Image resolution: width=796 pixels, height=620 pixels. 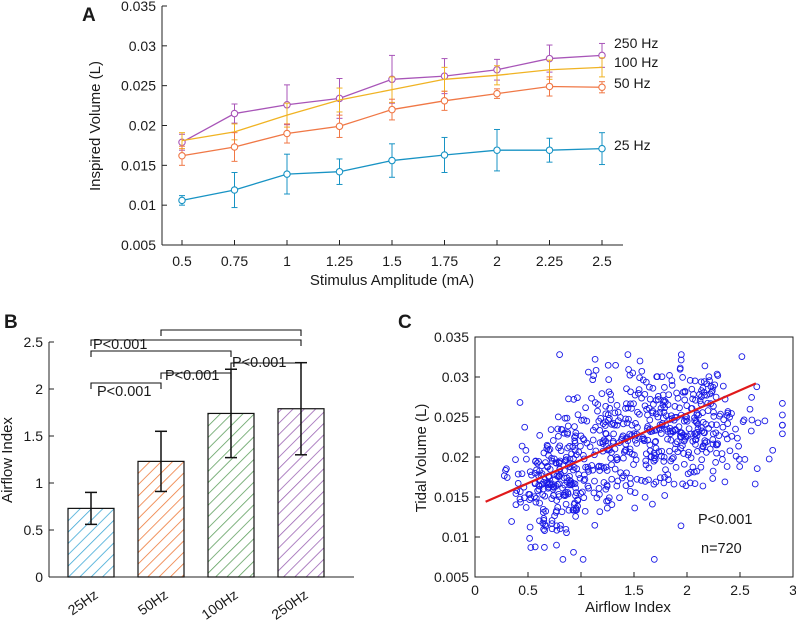 What do you see at coordinates (39, 483) in the screenshot?
I see `panel-b-y-tick-label: 1` at bounding box center [39, 483].